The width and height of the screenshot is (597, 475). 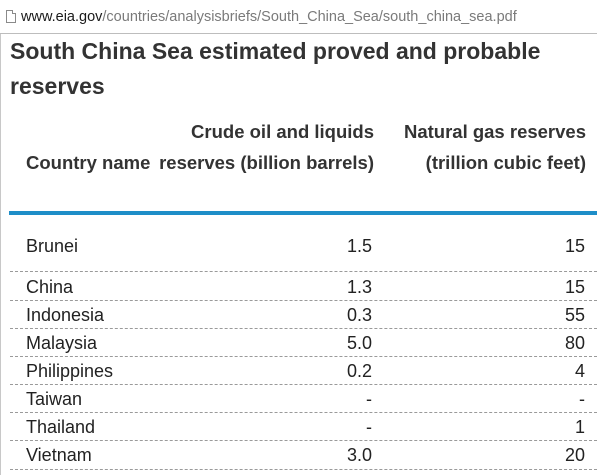 What do you see at coordinates (359, 455) in the screenshot?
I see `cell-oil: 3.0` at bounding box center [359, 455].